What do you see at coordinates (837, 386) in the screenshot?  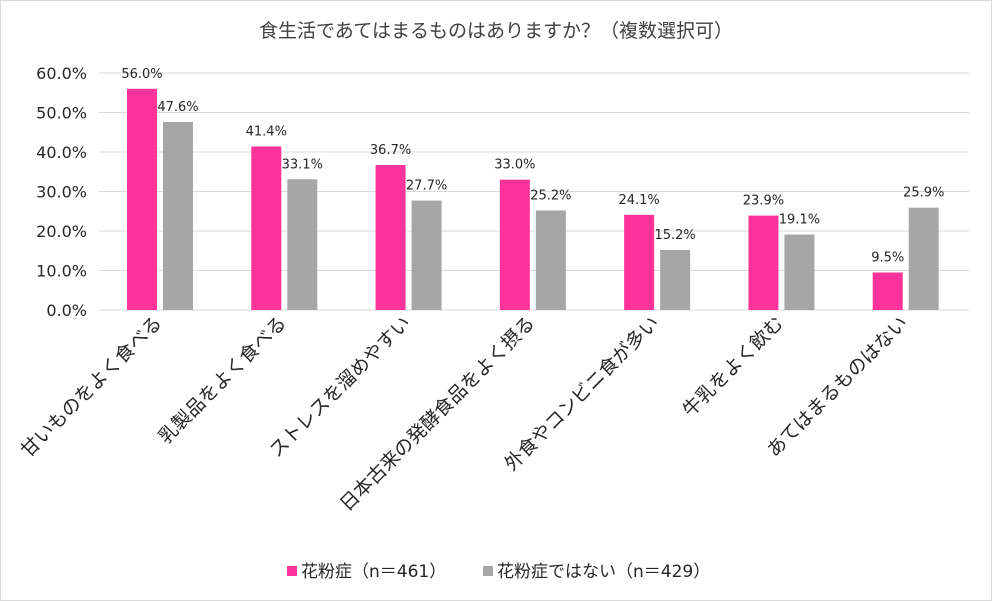 I see `x-category-label: あてはまるものはない` at bounding box center [837, 386].